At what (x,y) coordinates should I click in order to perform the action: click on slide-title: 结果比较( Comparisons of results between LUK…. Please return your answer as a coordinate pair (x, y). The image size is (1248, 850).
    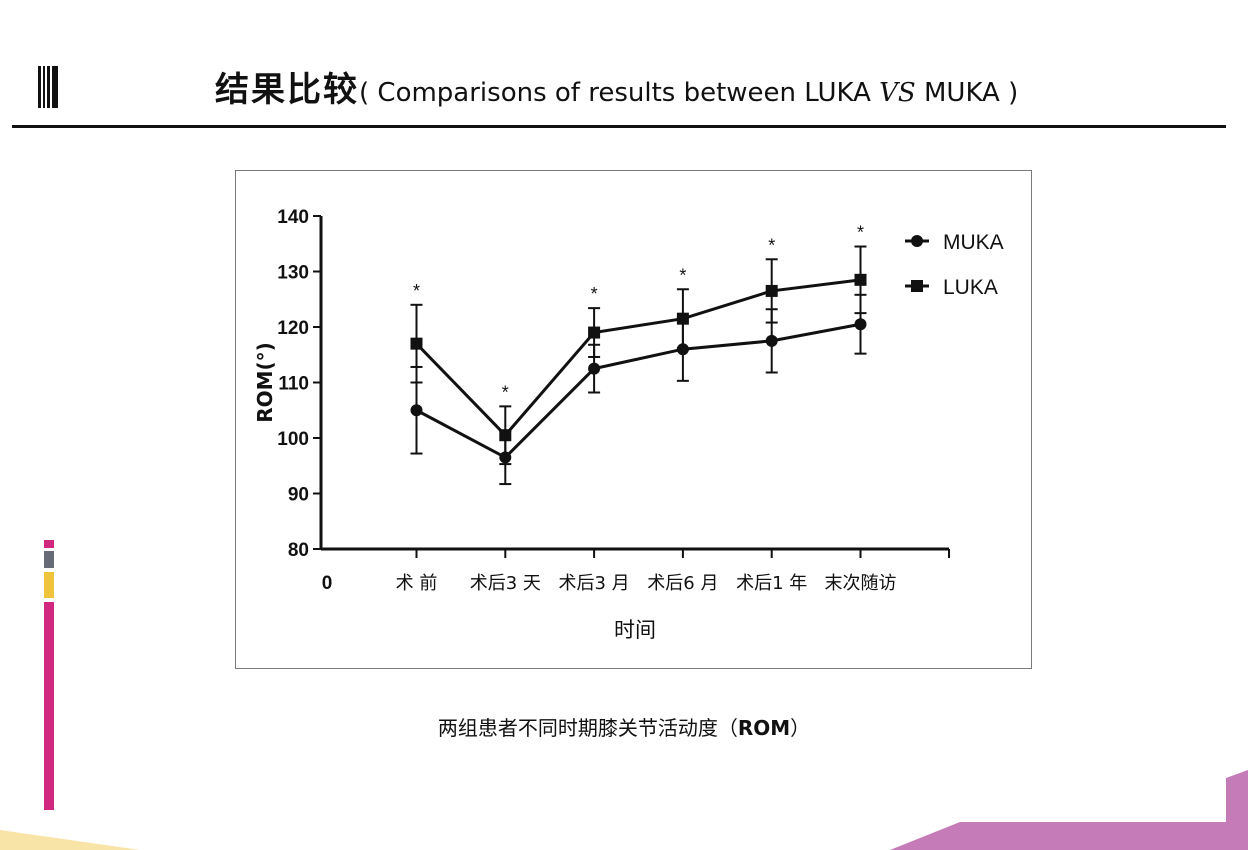
    Looking at the image, I should click on (616, 86).